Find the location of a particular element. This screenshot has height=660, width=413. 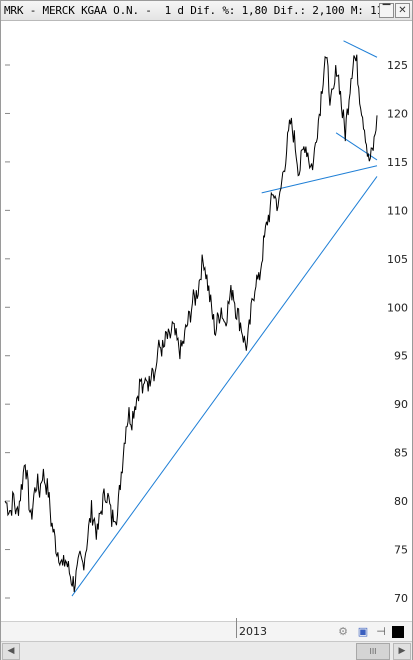

y-tick-label: 80 is located at coordinates (401, 501).